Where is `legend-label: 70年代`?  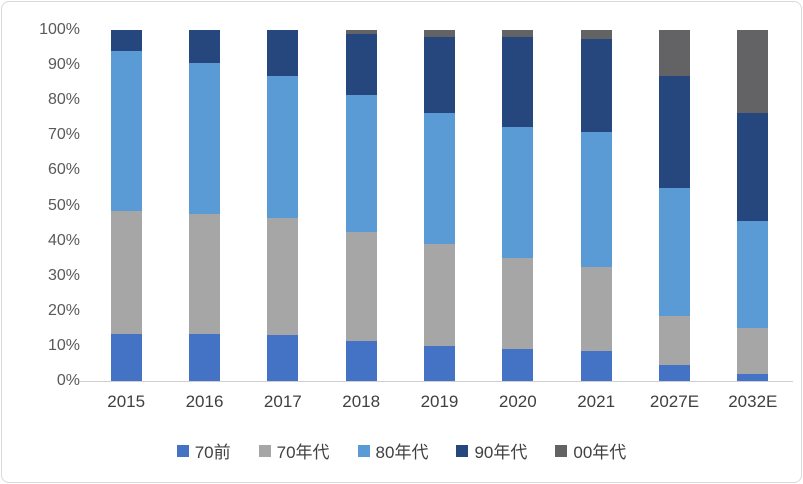 legend-label: 70年代 is located at coordinates (303, 452).